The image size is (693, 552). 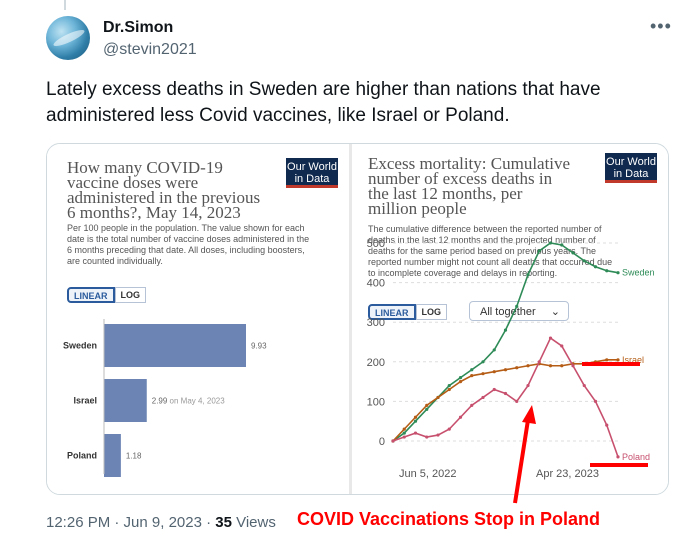 What do you see at coordinates (505, 400) in the screenshot?
I see `series-line-israel` at bounding box center [505, 400].